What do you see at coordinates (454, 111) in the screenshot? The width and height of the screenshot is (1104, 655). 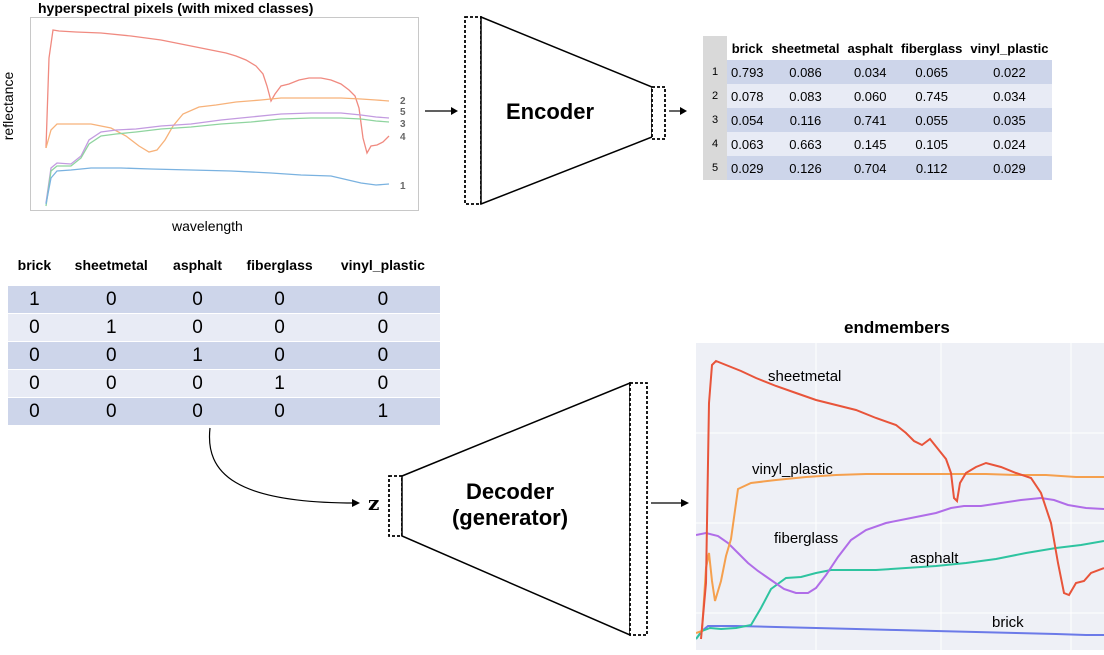 I see `arrow-to-encoder-head` at bounding box center [454, 111].